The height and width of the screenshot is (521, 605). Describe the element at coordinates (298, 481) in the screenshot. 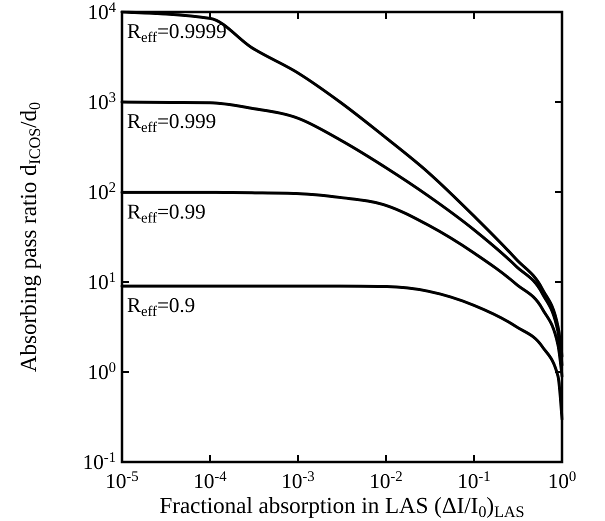

I see `x-tick-label: 10$^{-3}$` at that location.